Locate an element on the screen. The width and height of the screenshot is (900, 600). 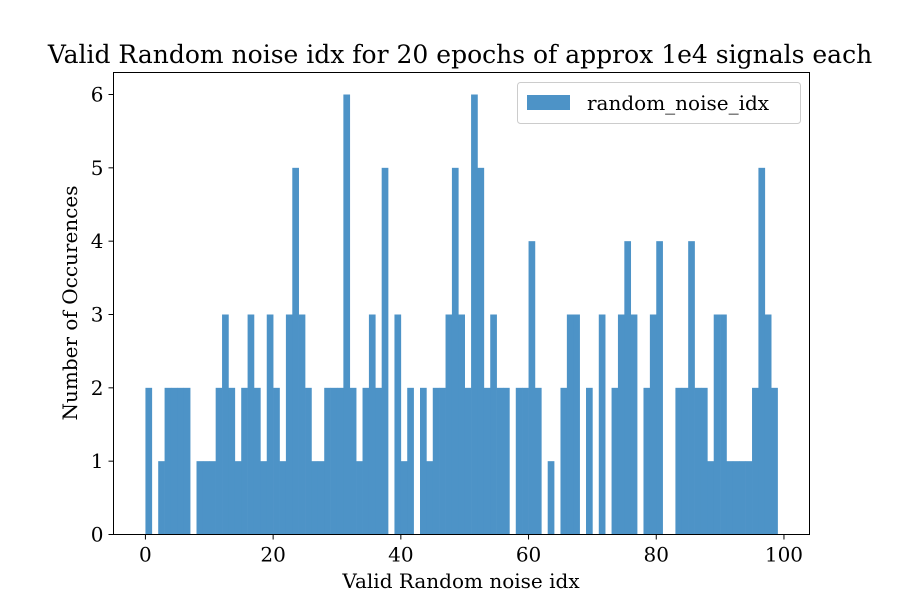
y-tick-label: 3 is located at coordinates (97, 315).